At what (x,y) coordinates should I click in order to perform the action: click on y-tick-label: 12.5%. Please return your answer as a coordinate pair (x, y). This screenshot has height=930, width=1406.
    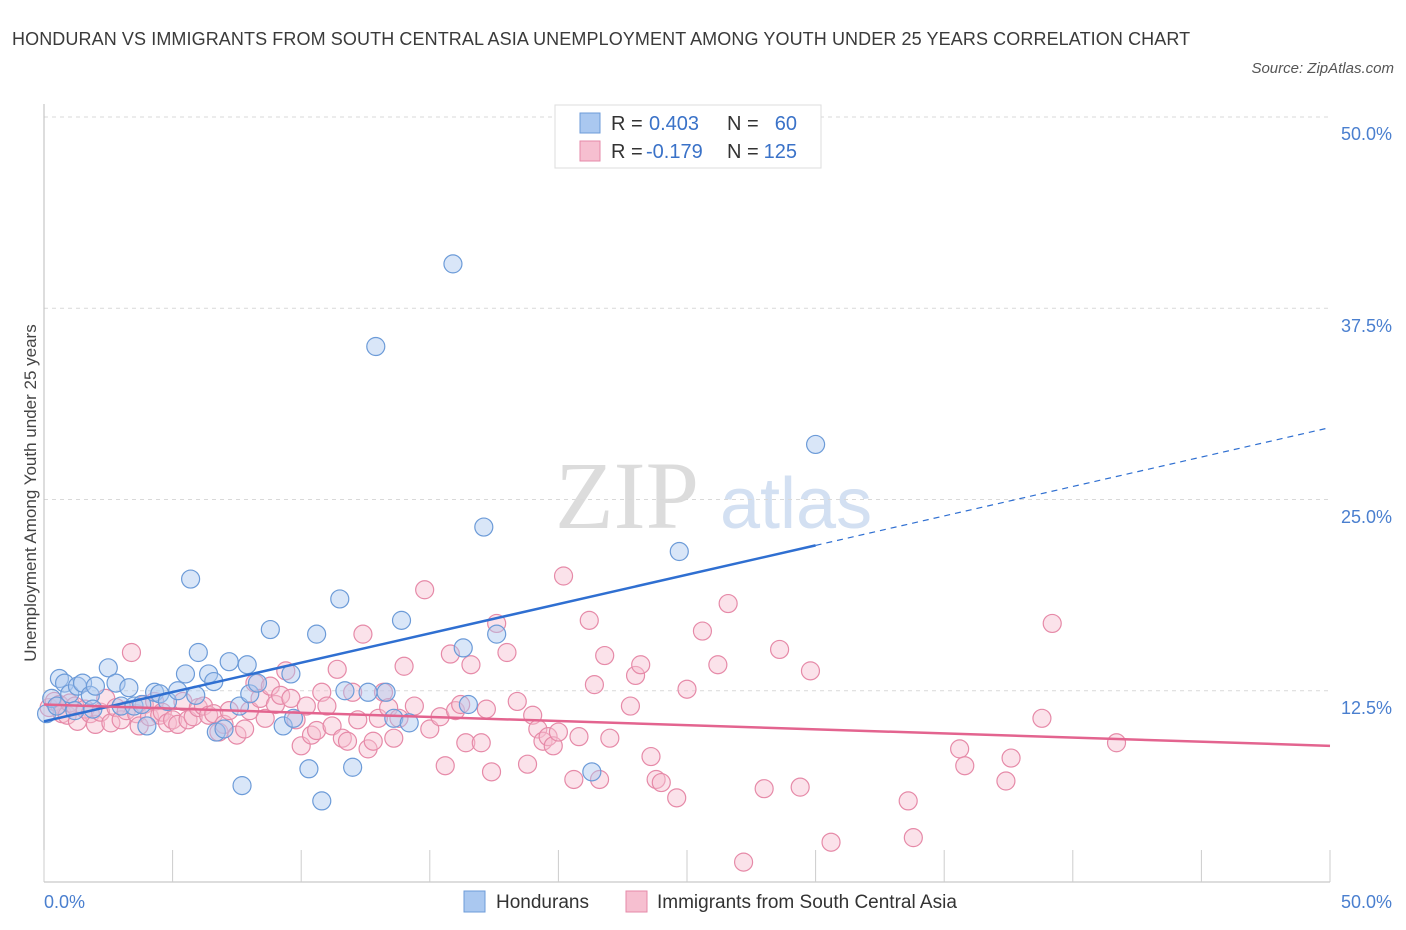
    Looking at the image, I should click on (1366, 708).